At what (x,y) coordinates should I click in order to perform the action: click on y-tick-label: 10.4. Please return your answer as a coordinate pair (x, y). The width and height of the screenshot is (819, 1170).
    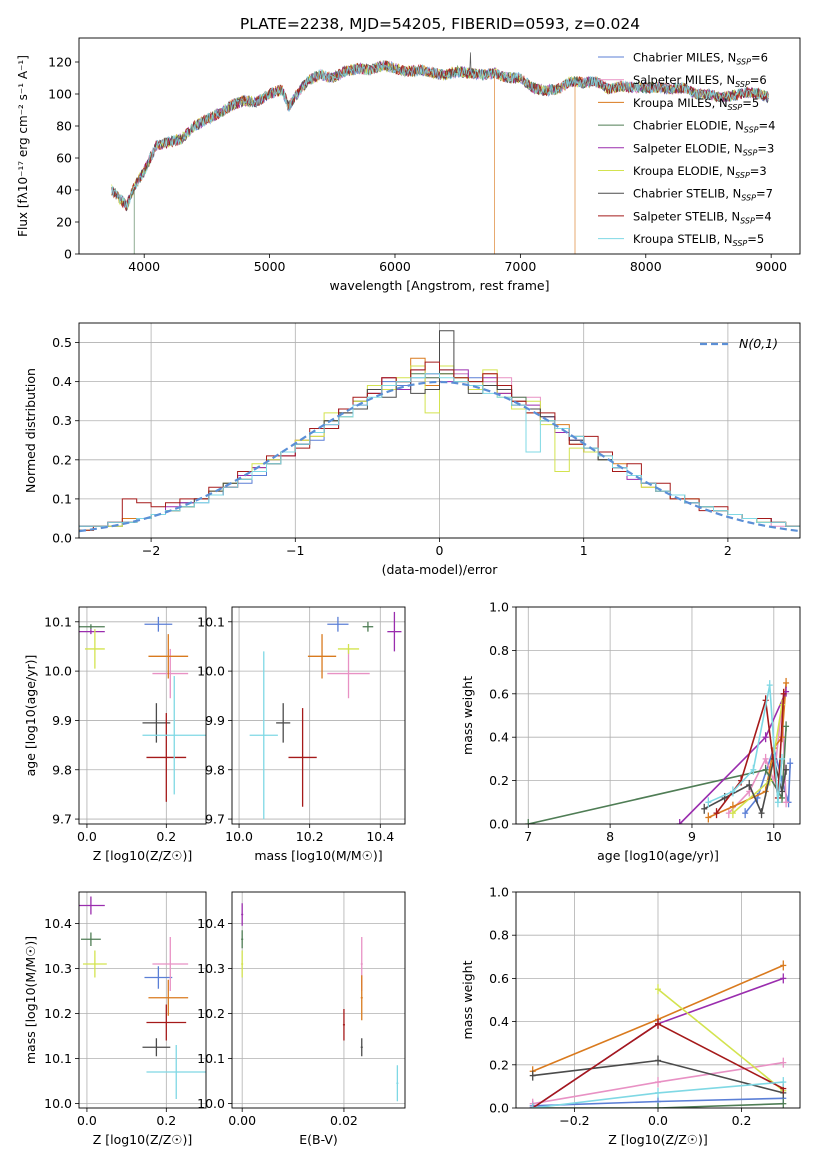
    Looking at the image, I should click on (58, 923).